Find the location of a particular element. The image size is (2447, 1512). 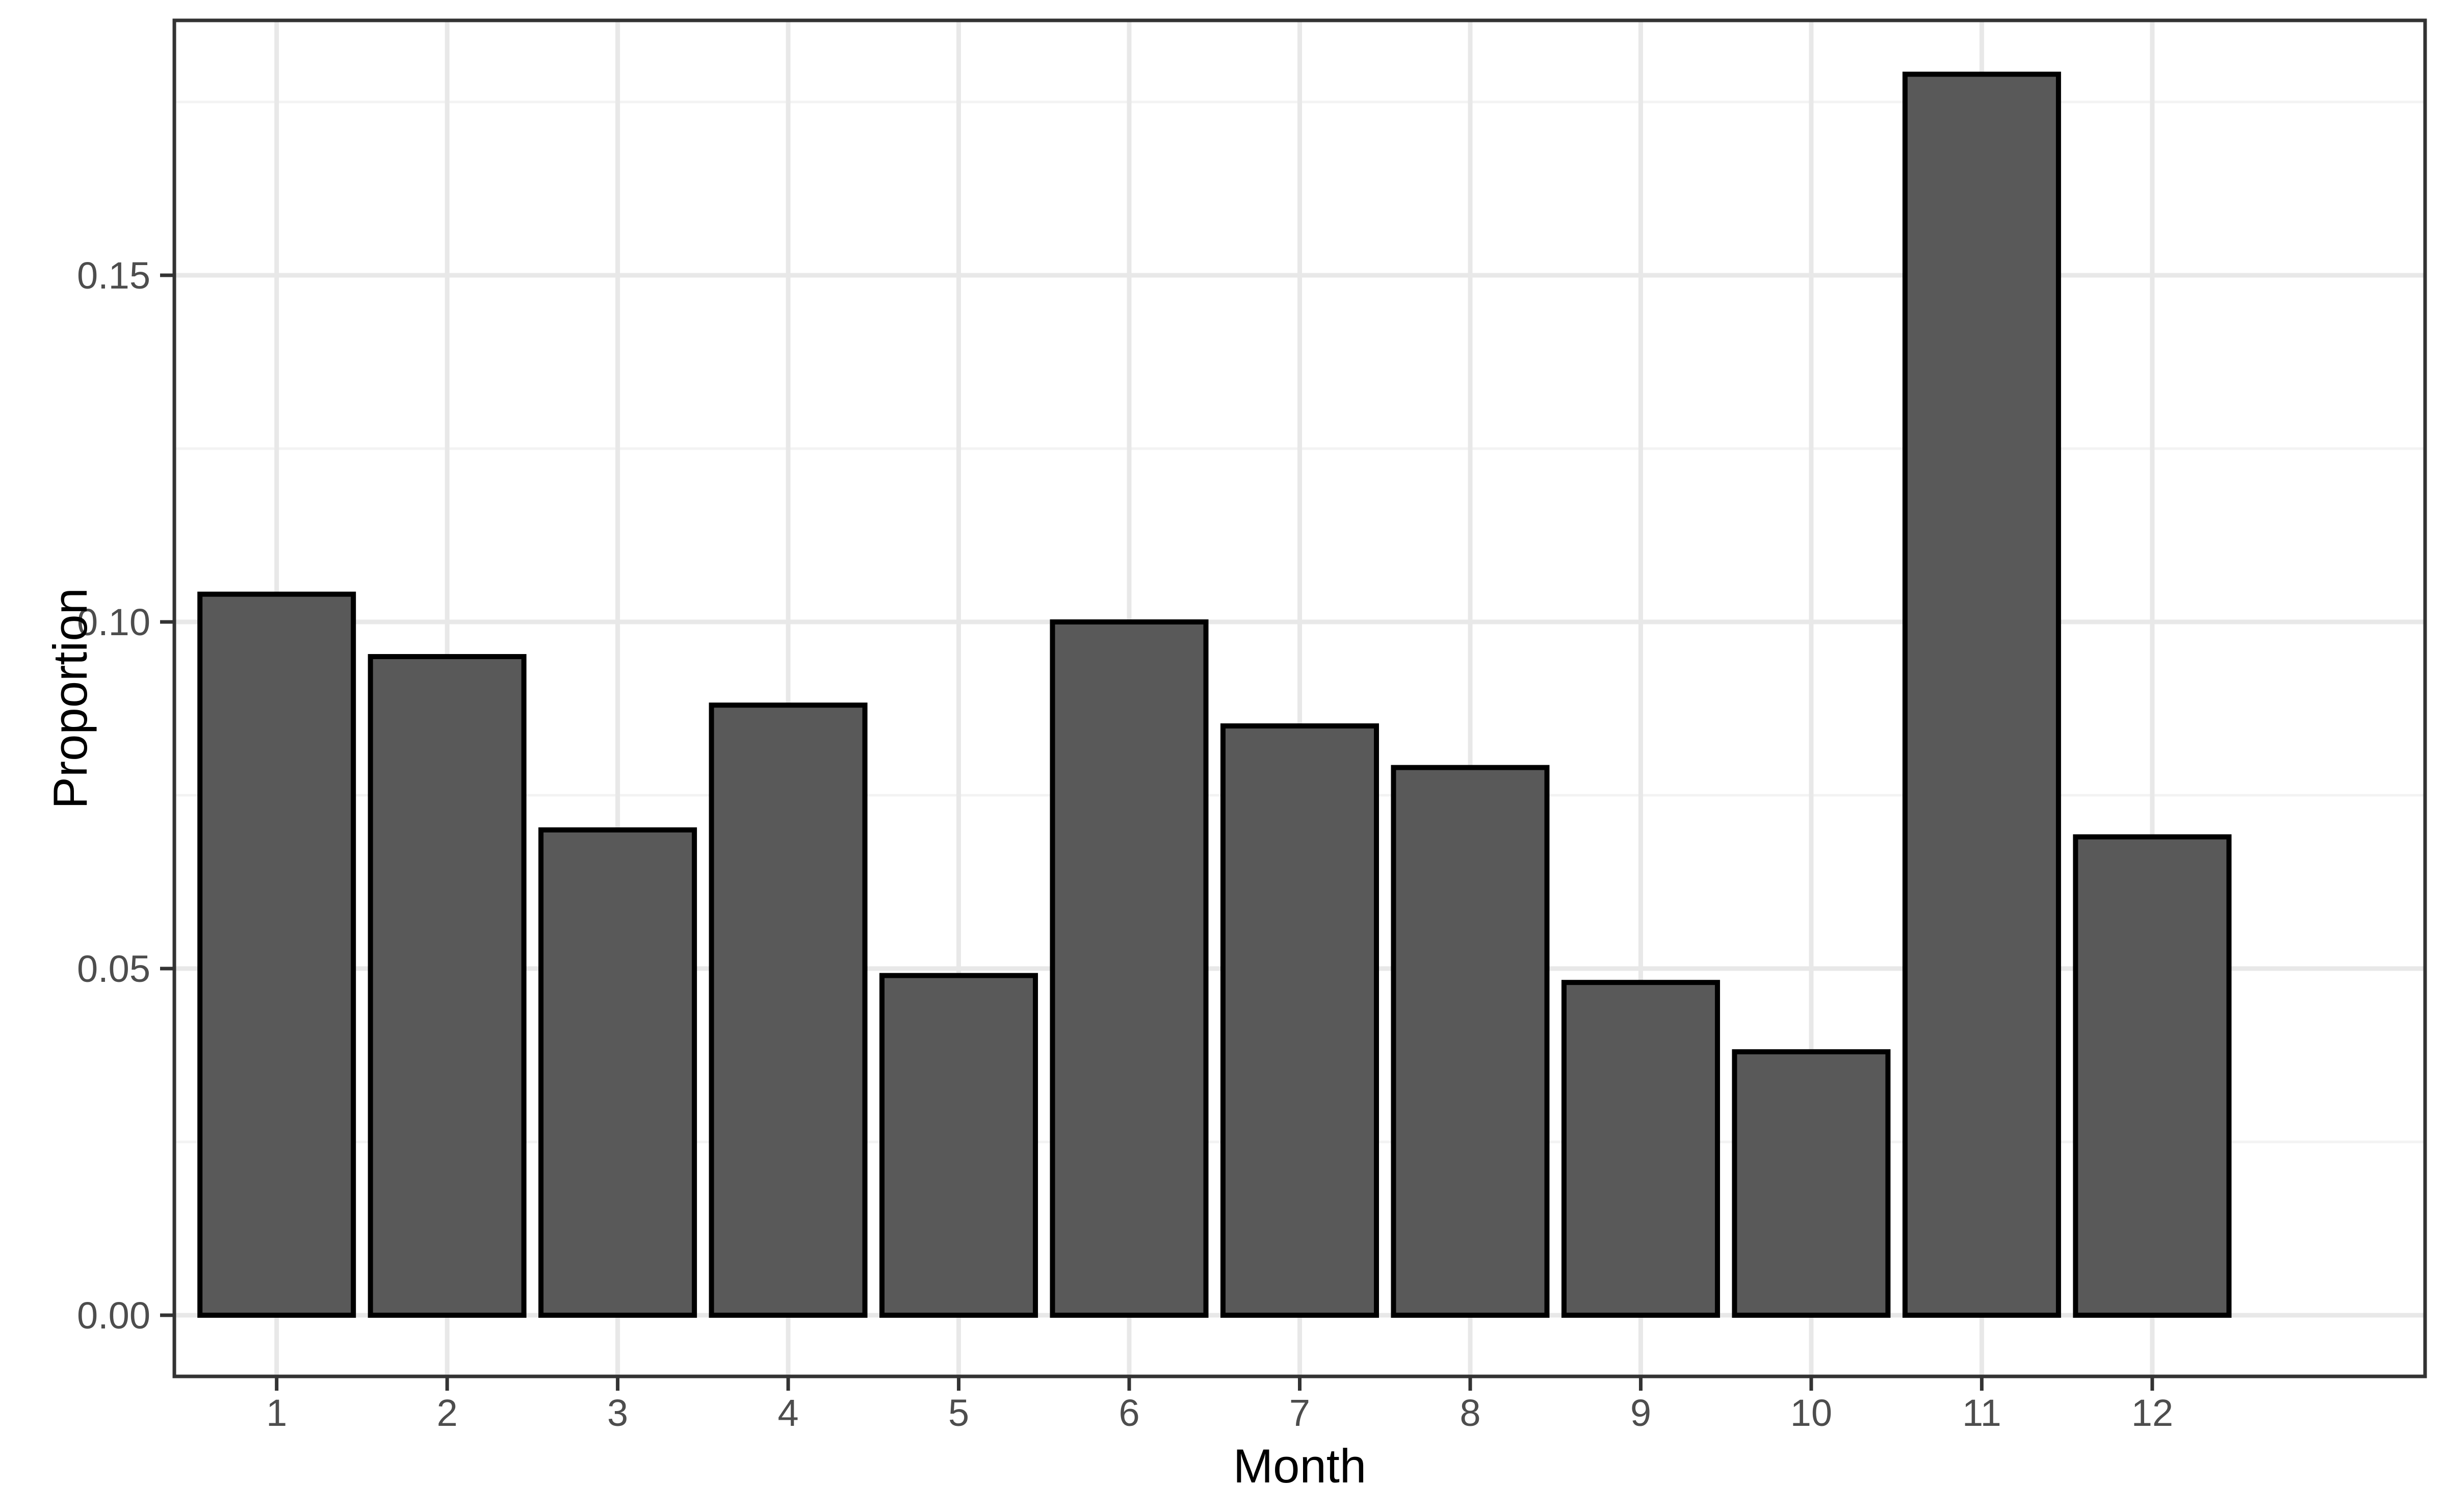

x-axis-tick-label: 2 is located at coordinates (447, 1413).